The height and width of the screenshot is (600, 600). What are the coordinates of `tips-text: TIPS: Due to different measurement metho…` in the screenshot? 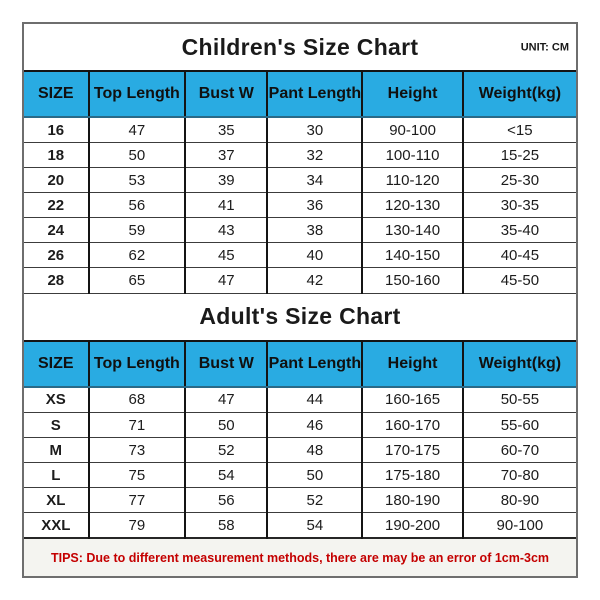 It's located at (300, 556).